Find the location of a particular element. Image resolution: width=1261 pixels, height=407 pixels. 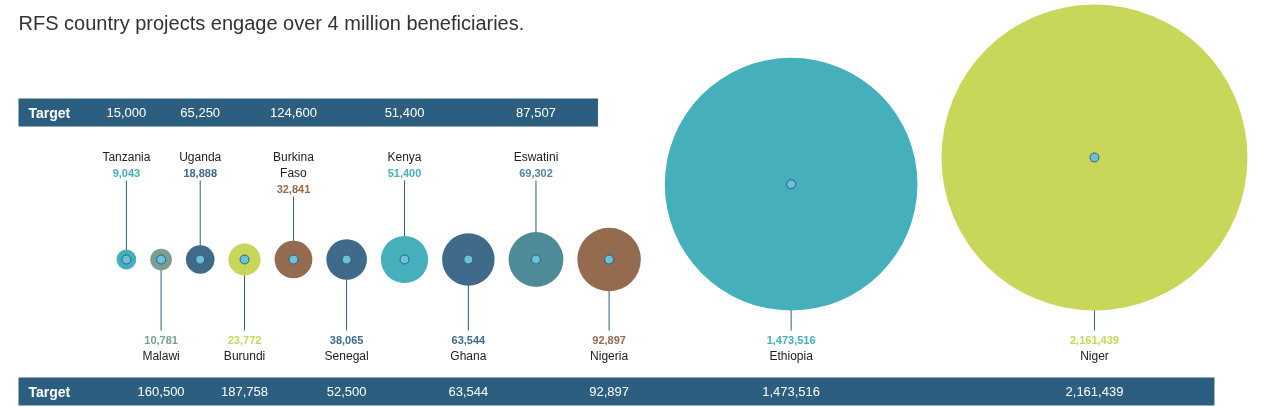

text: 15,000 is located at coordinates (126, 112).